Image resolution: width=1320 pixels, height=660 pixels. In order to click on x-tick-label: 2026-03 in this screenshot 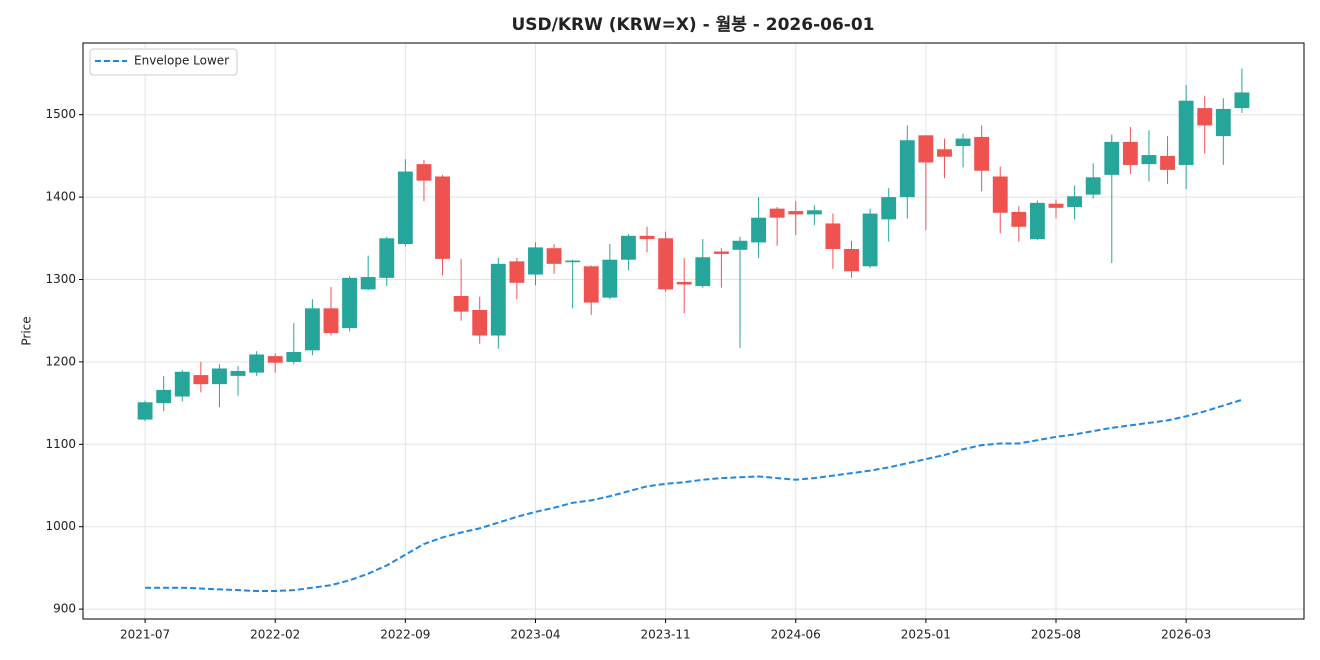, I will do `click(1186, 635)`.